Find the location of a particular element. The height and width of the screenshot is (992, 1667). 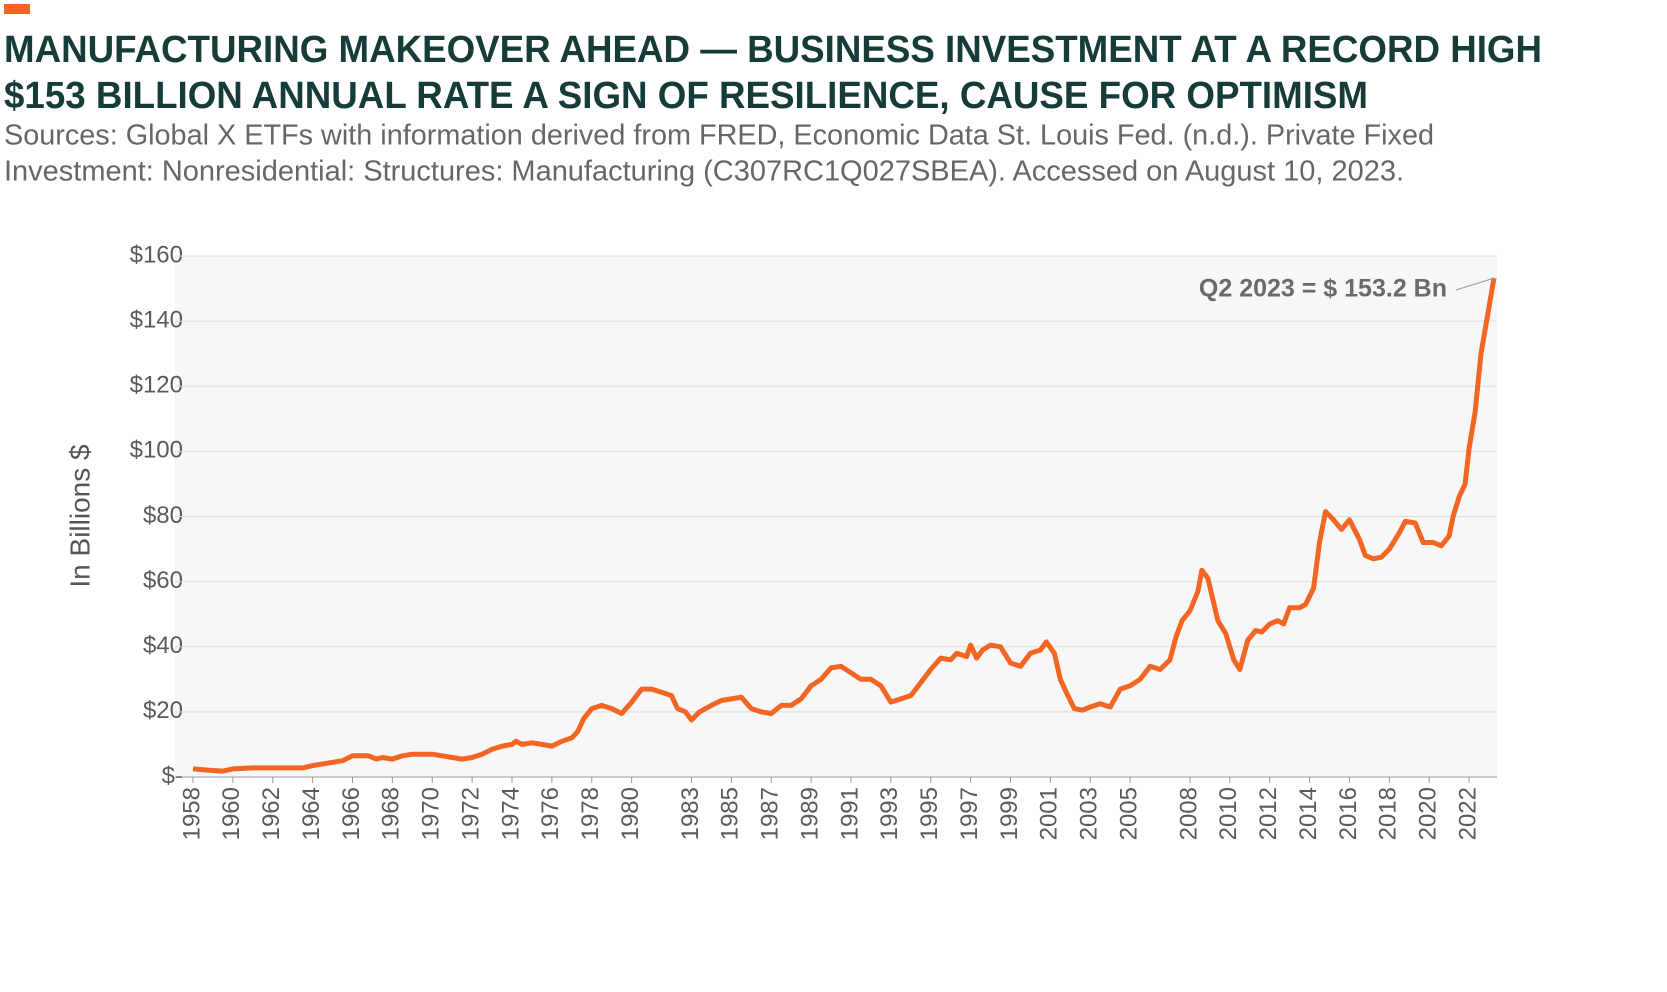

y-tick-label: $40 is located at coordinates (163, 645).